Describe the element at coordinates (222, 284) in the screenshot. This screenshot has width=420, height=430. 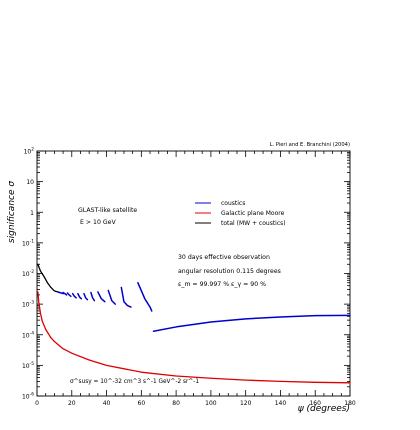
I see `efficiency-text: ε_m = 99.997 % ε_γ = 90 %` at that location.